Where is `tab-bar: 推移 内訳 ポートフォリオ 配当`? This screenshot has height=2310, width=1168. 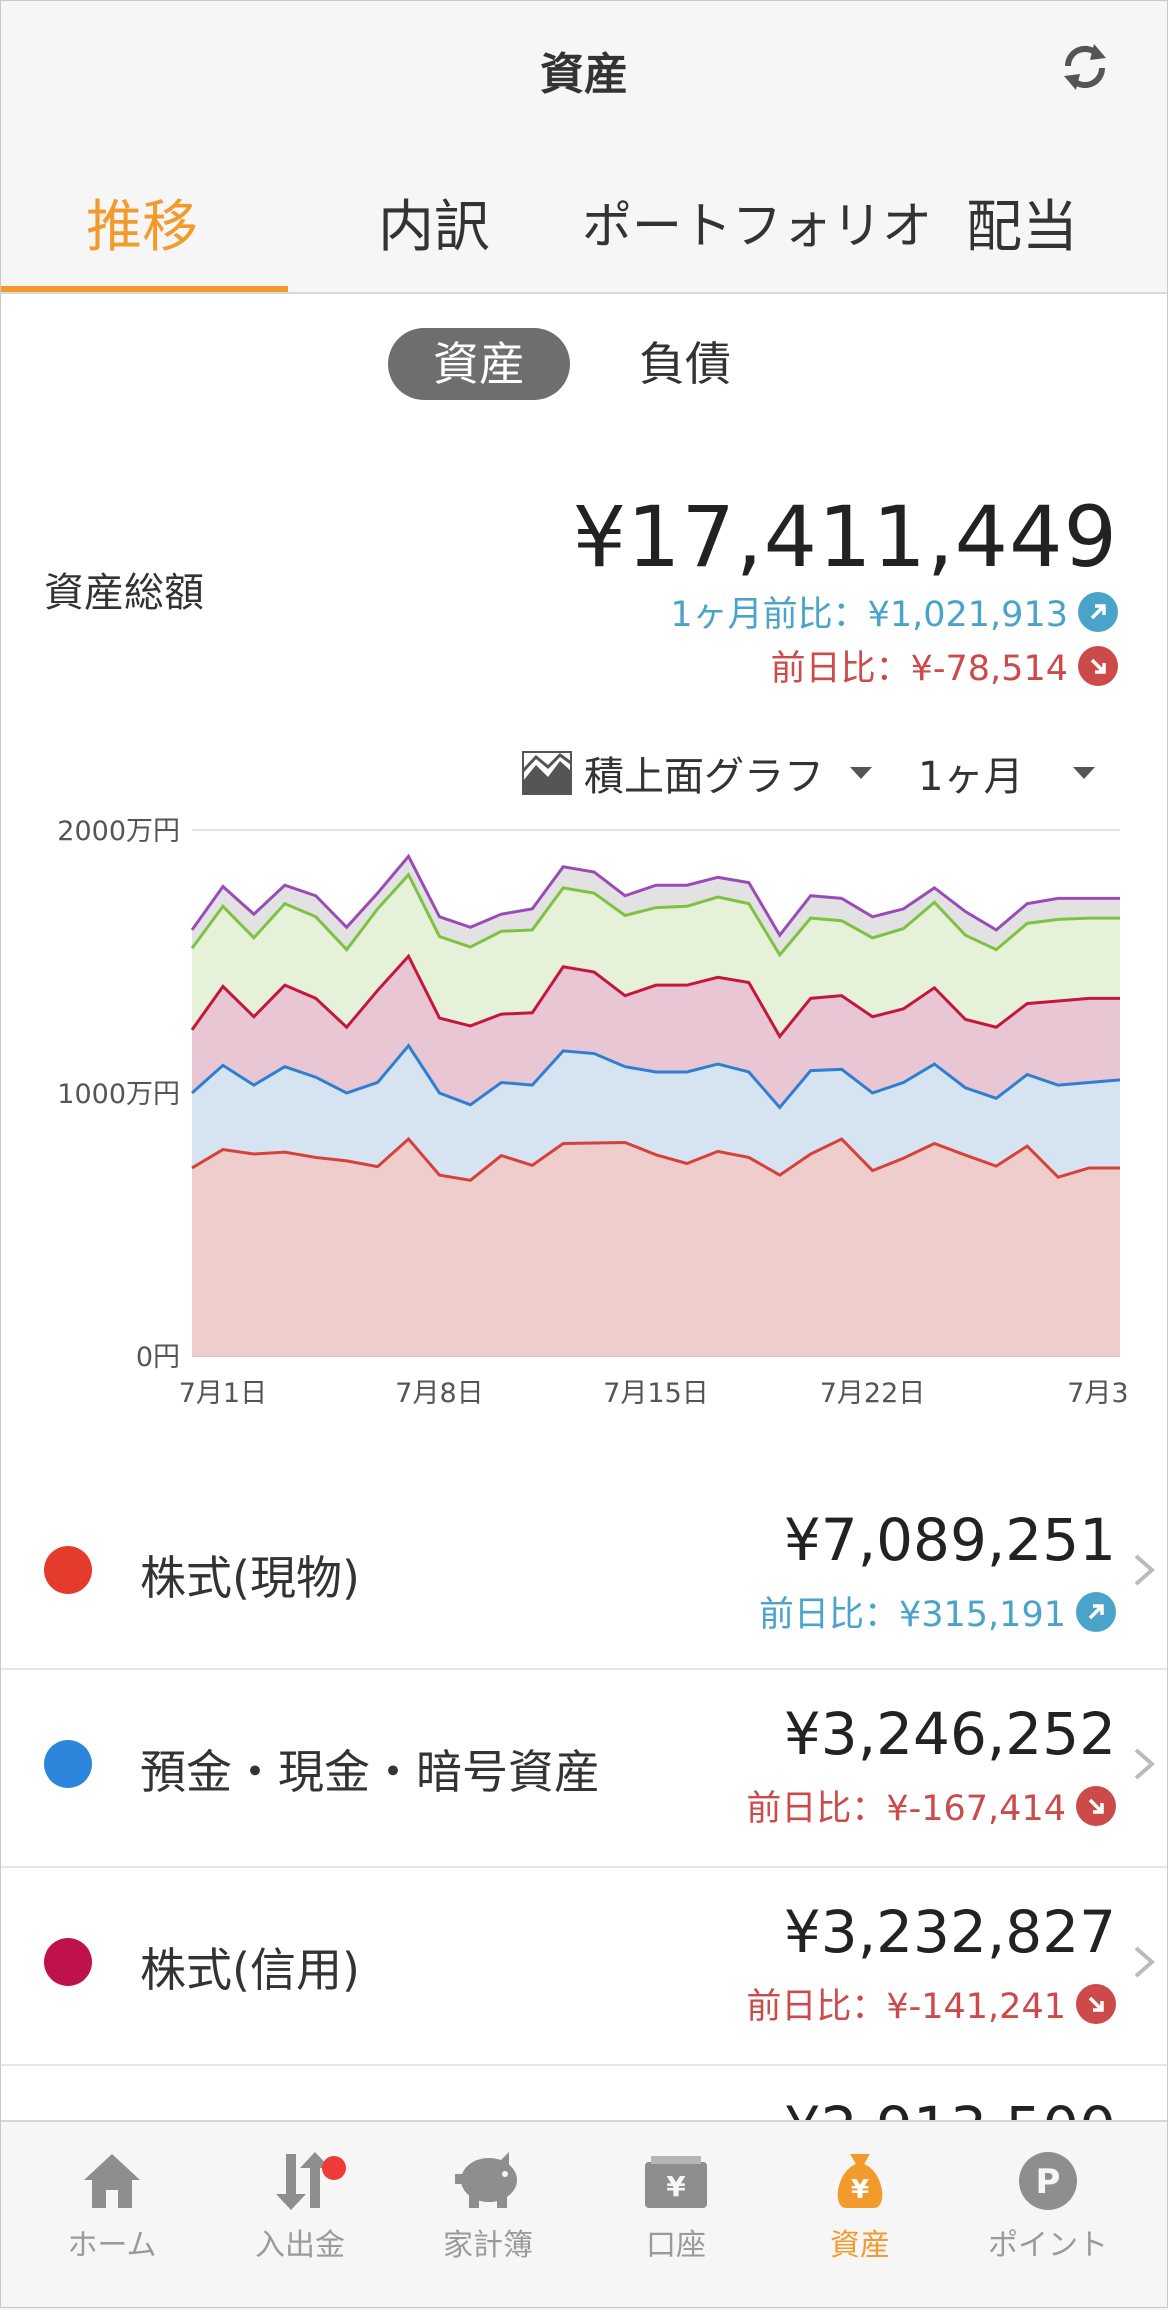 tab-bar: 推移 内訳 ポートフォリオ 配当 is located at coordinates (584, 217).